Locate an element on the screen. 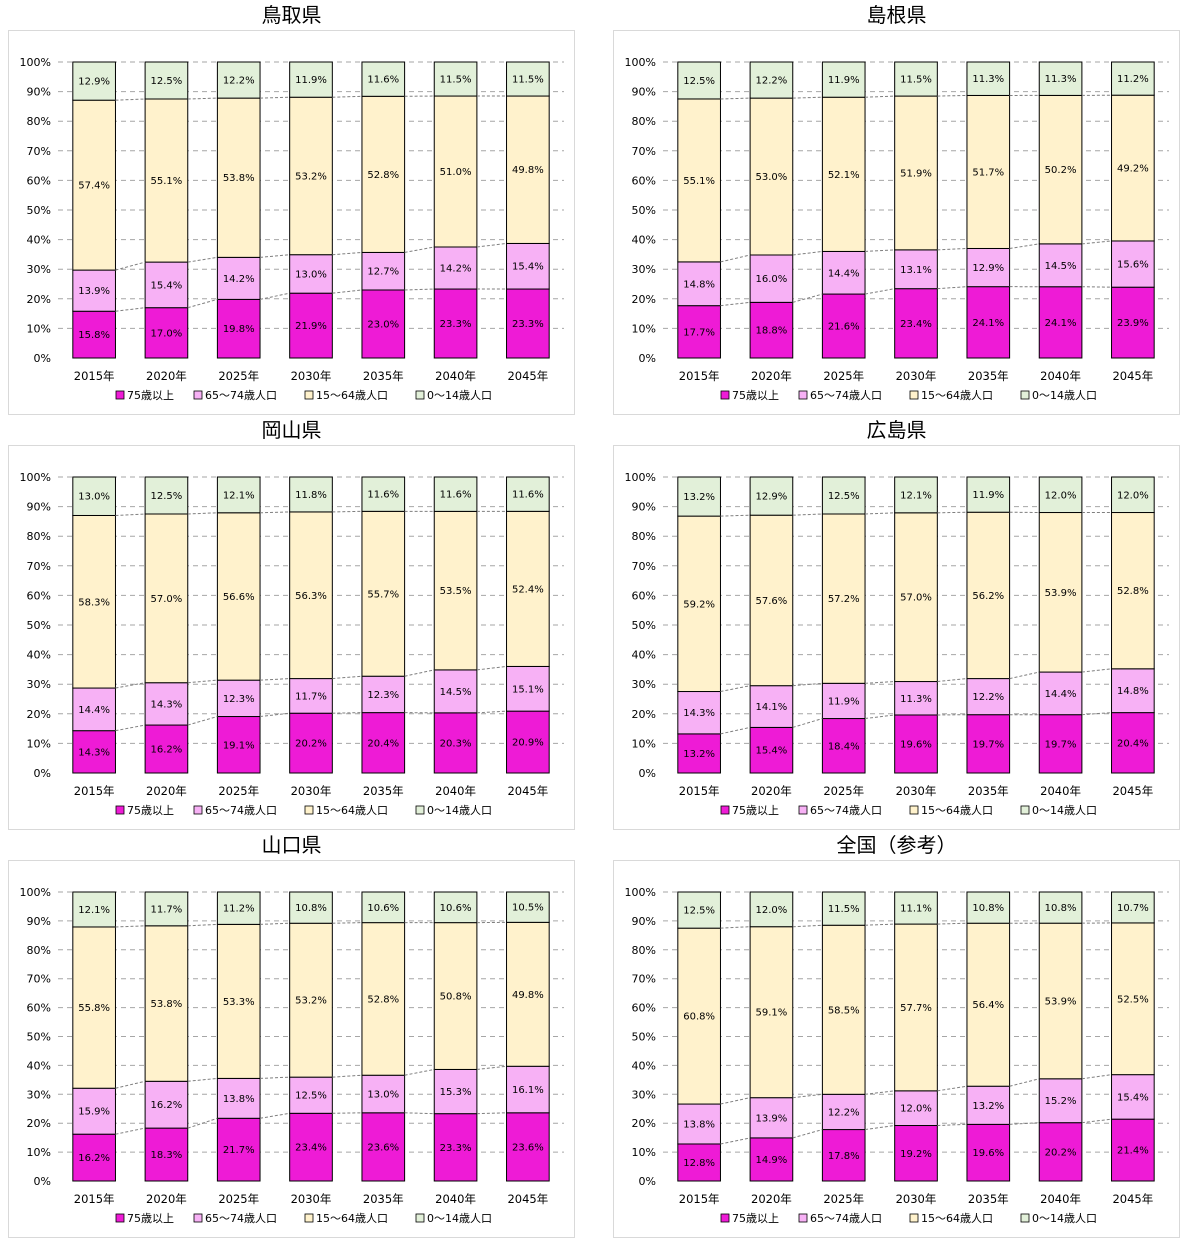  data-label: 13.2% is located at coordinates (988, 1106).